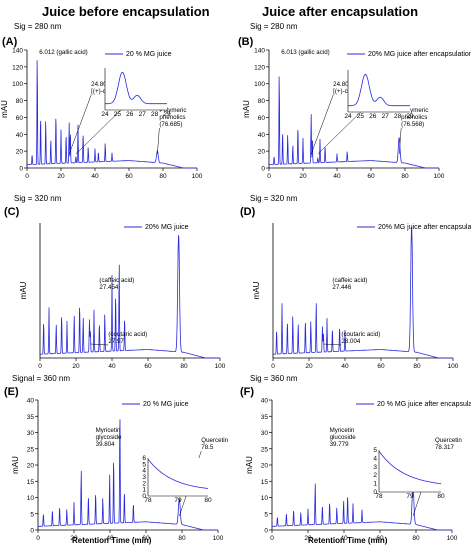  I want to click on peak-annotation: 39.779, so click(339, 444).